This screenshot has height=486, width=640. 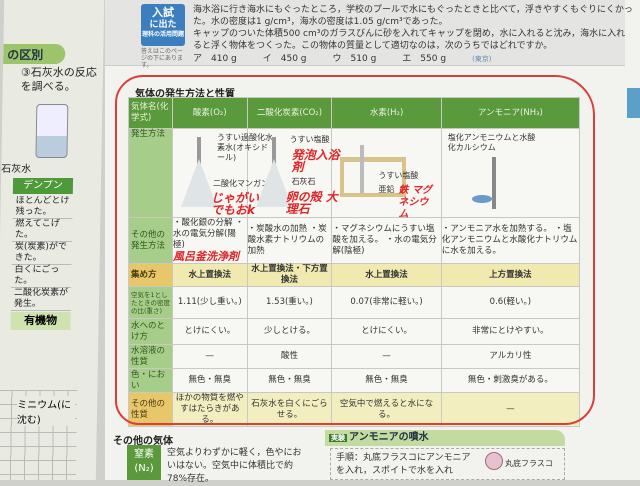 I want to click on reagent-label: 石灰石, so click(x=303, y=181).